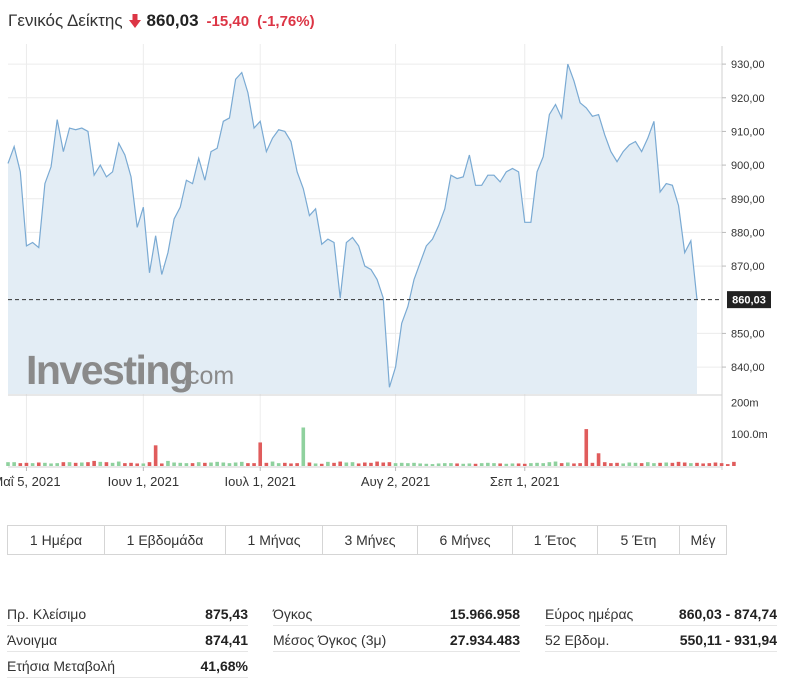  I want to click on last-price-label: 860,03, so click(749, 300).